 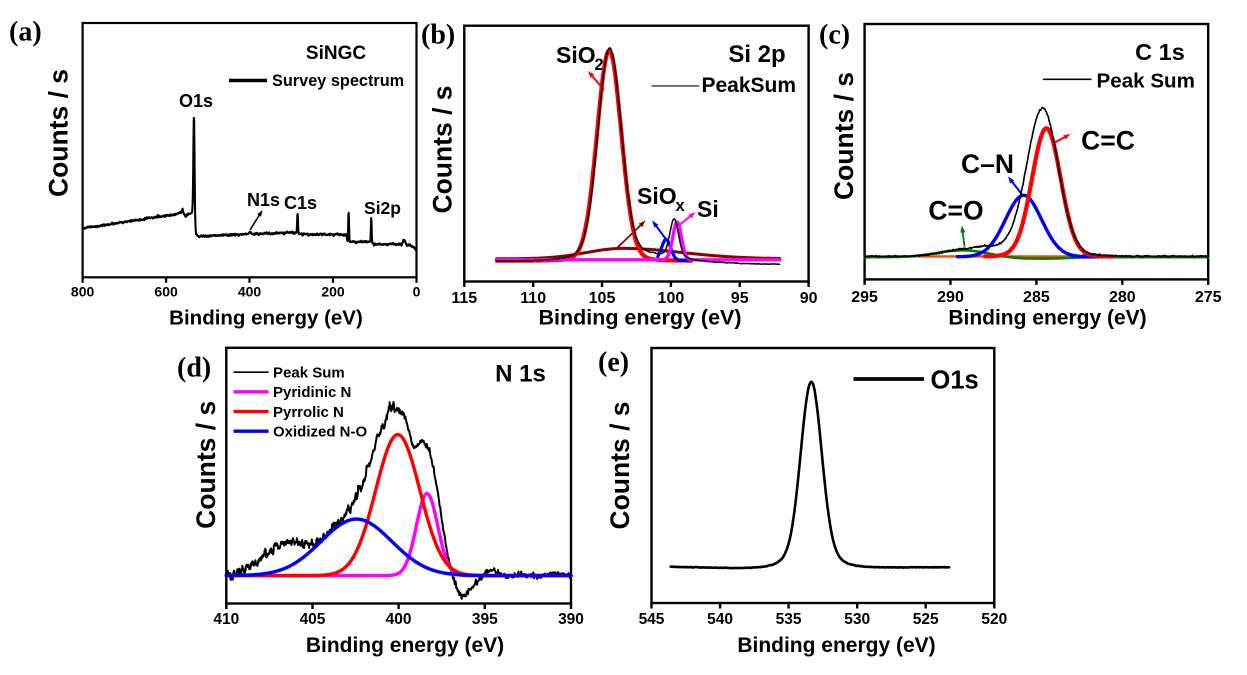 I want to click on svg-text: 390, so click(x=571, y=619).